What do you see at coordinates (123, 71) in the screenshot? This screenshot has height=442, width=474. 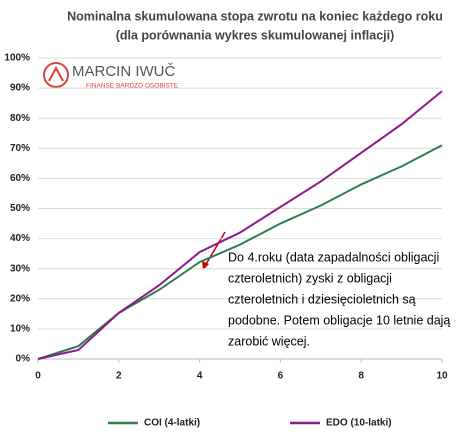 I see `logo-name: MARCIN IWUČ` at bounding box center [123, 71].